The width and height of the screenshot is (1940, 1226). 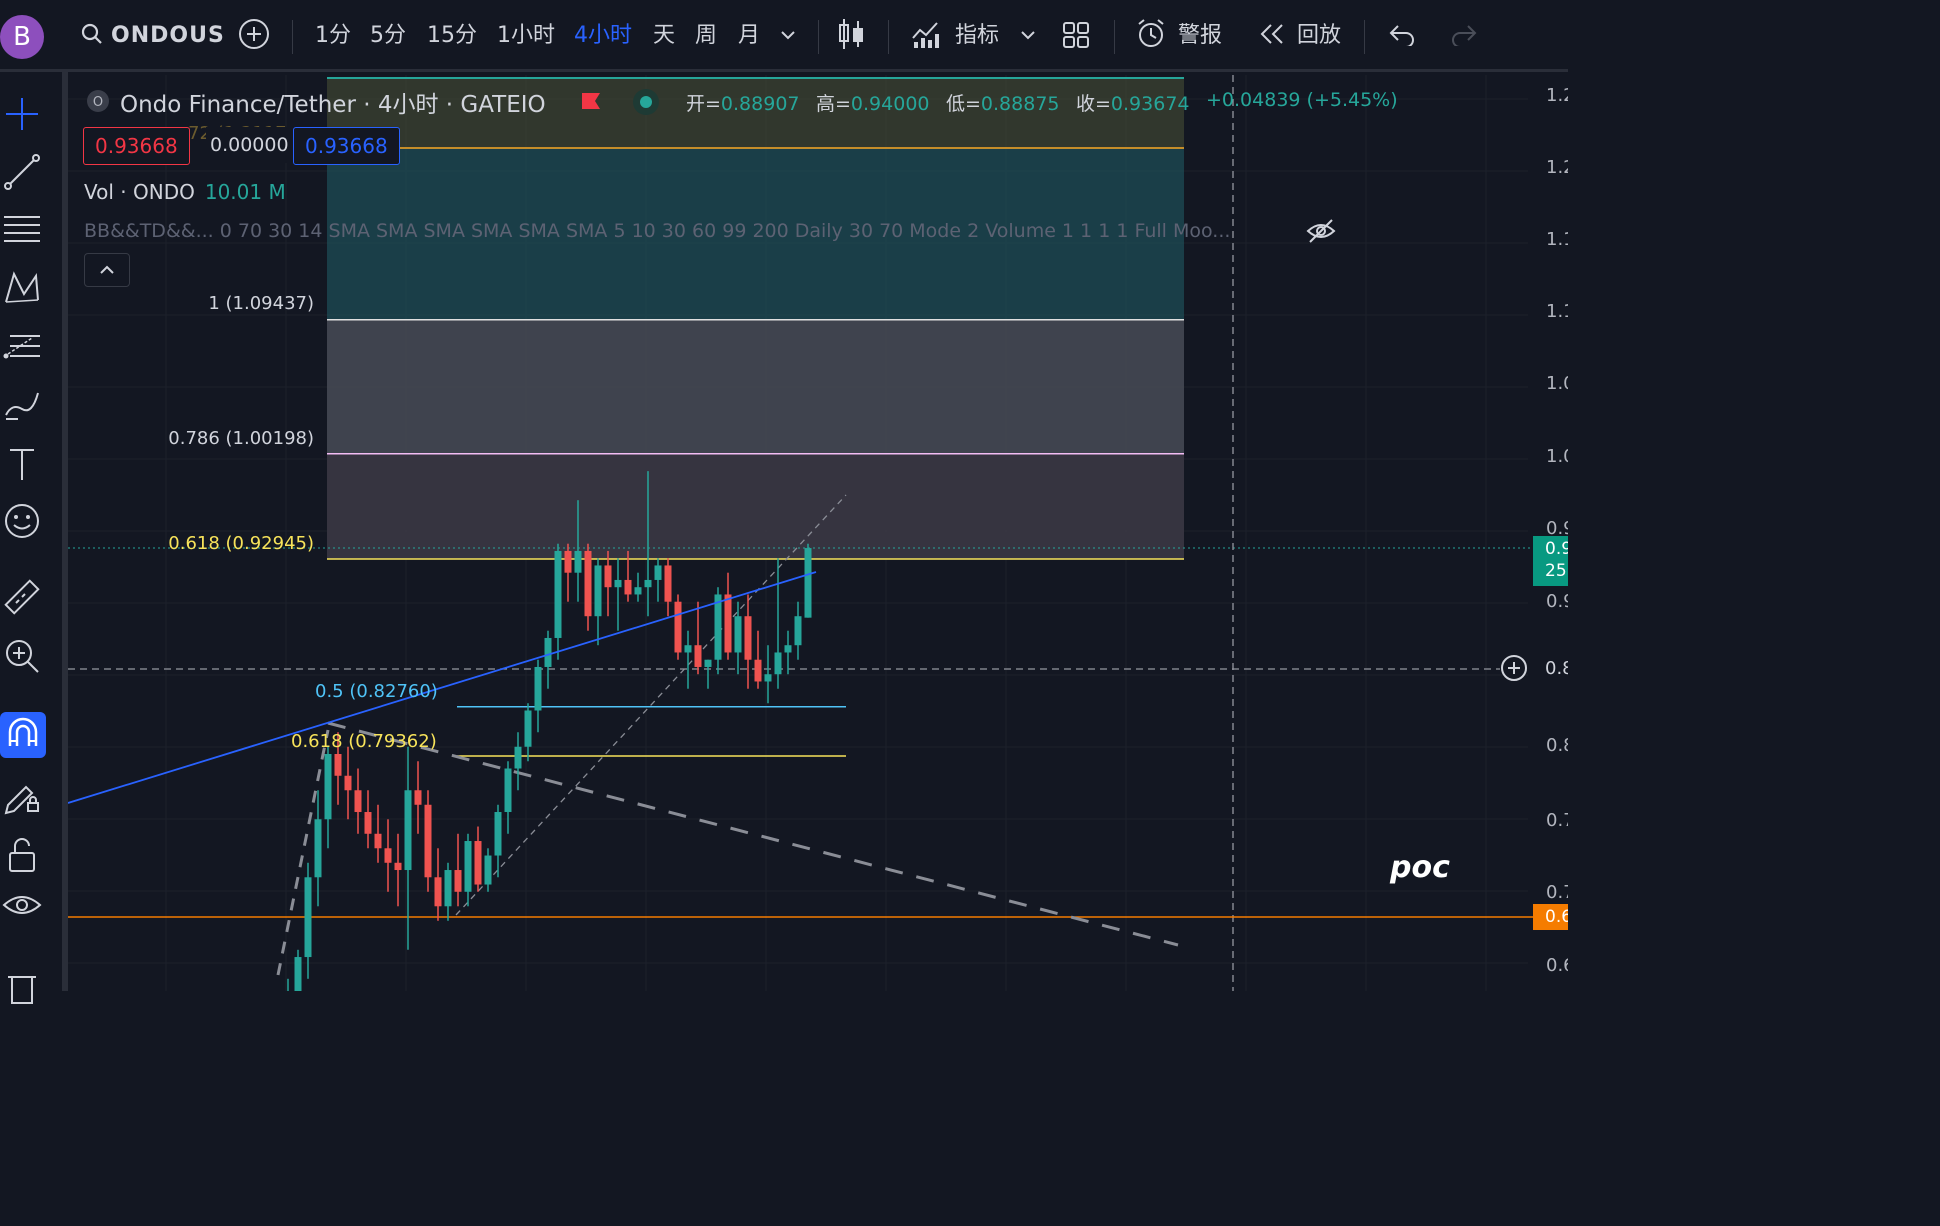 I want to click on alarm-clock-icon, so click(x=1151, y=33).